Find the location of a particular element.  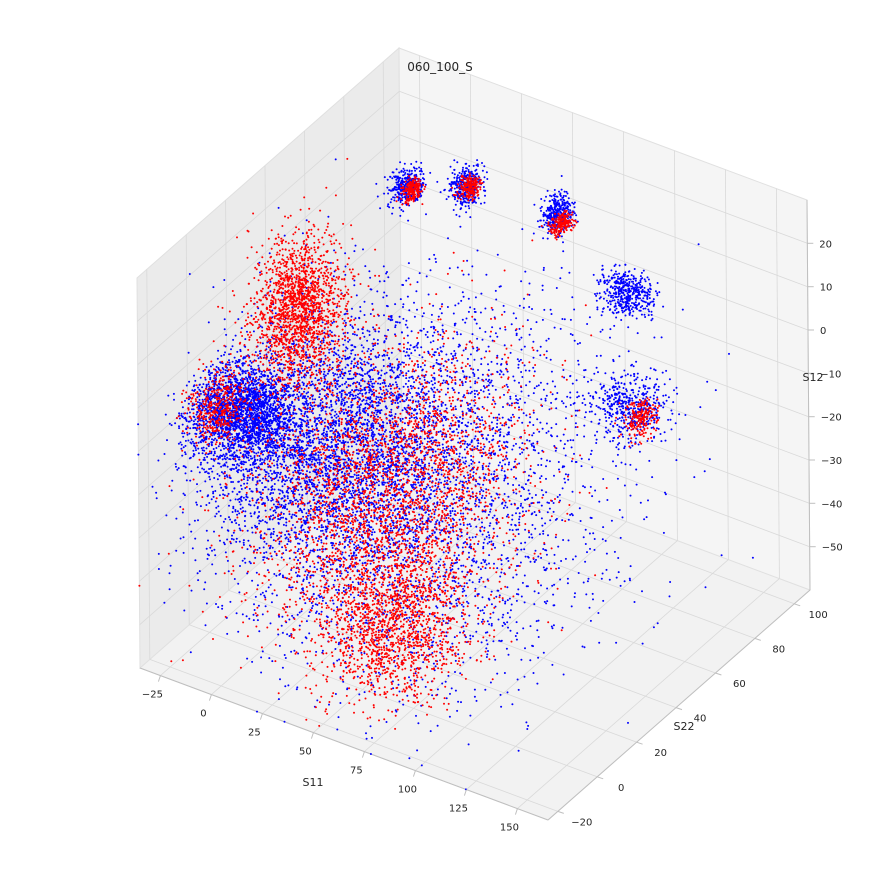

x-axis-line is located at coordinates (344, 744).